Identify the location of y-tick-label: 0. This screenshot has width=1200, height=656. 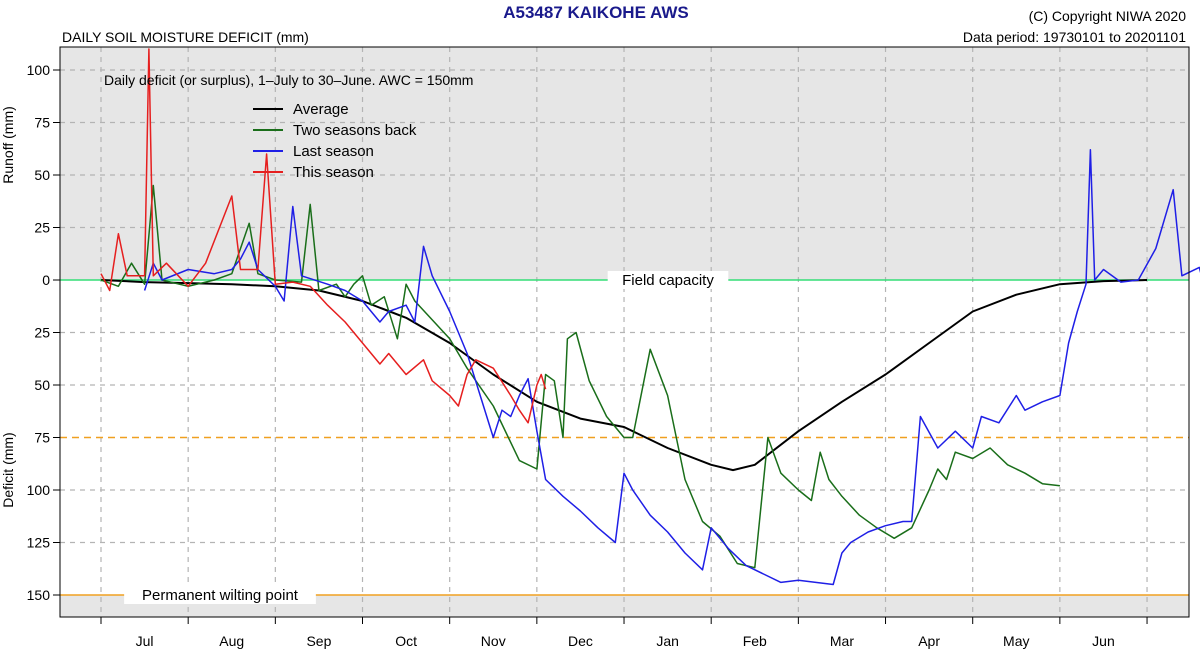
(46, 280).